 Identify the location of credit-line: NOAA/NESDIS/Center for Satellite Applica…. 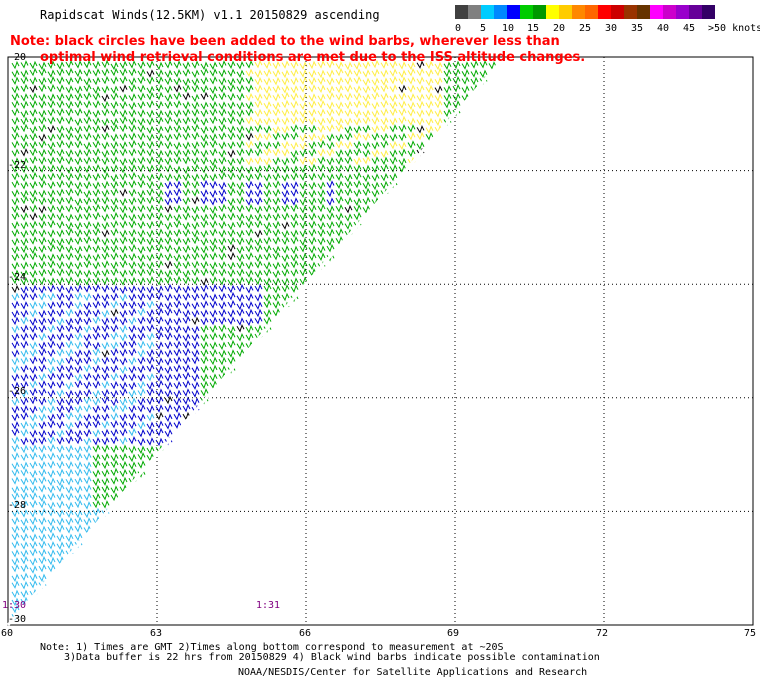
(413, 672).